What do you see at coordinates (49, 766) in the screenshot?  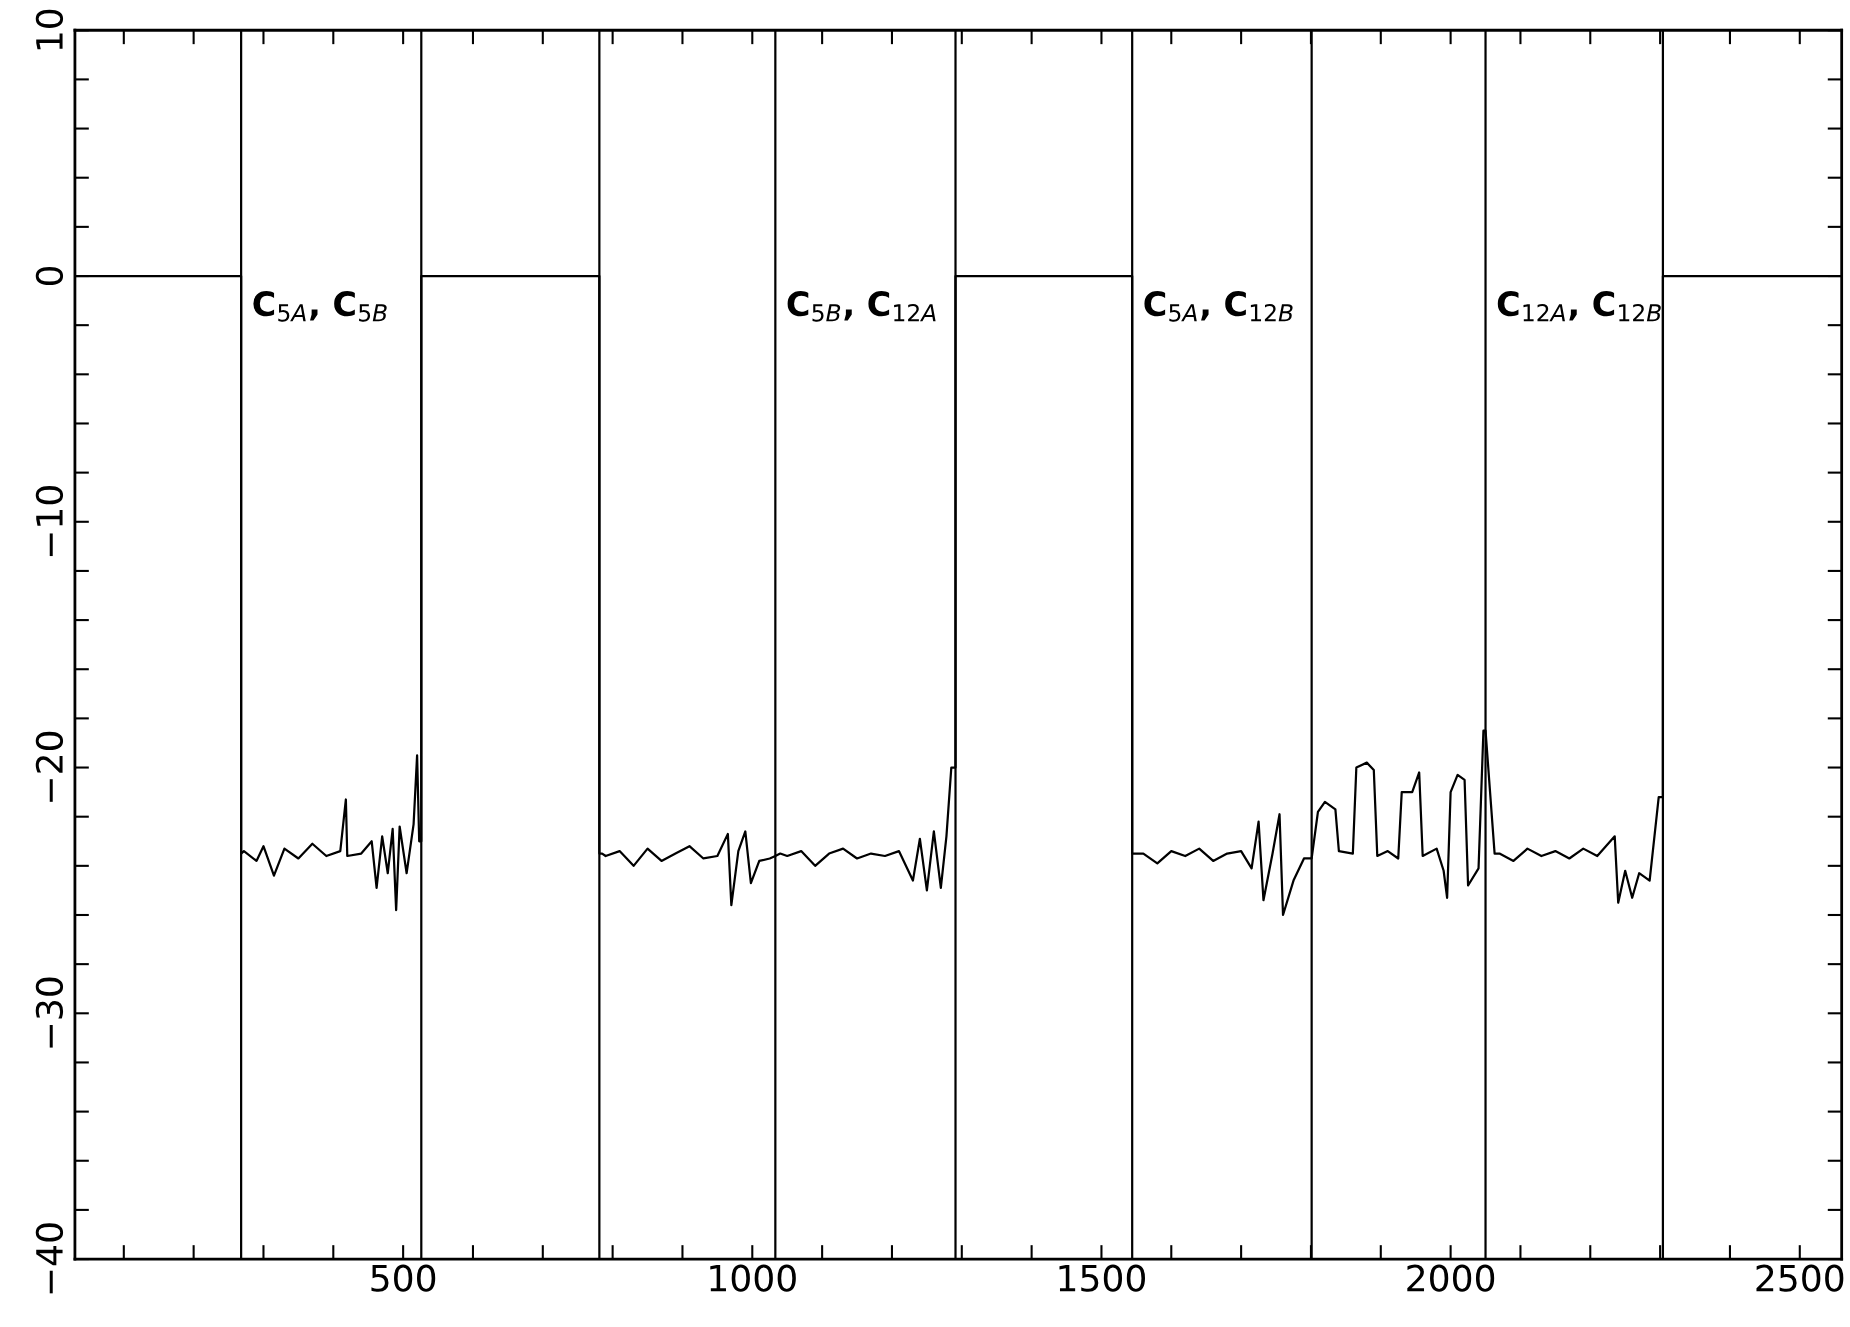 I see `y-tick-label: −20` at bounding box center [49, 766].